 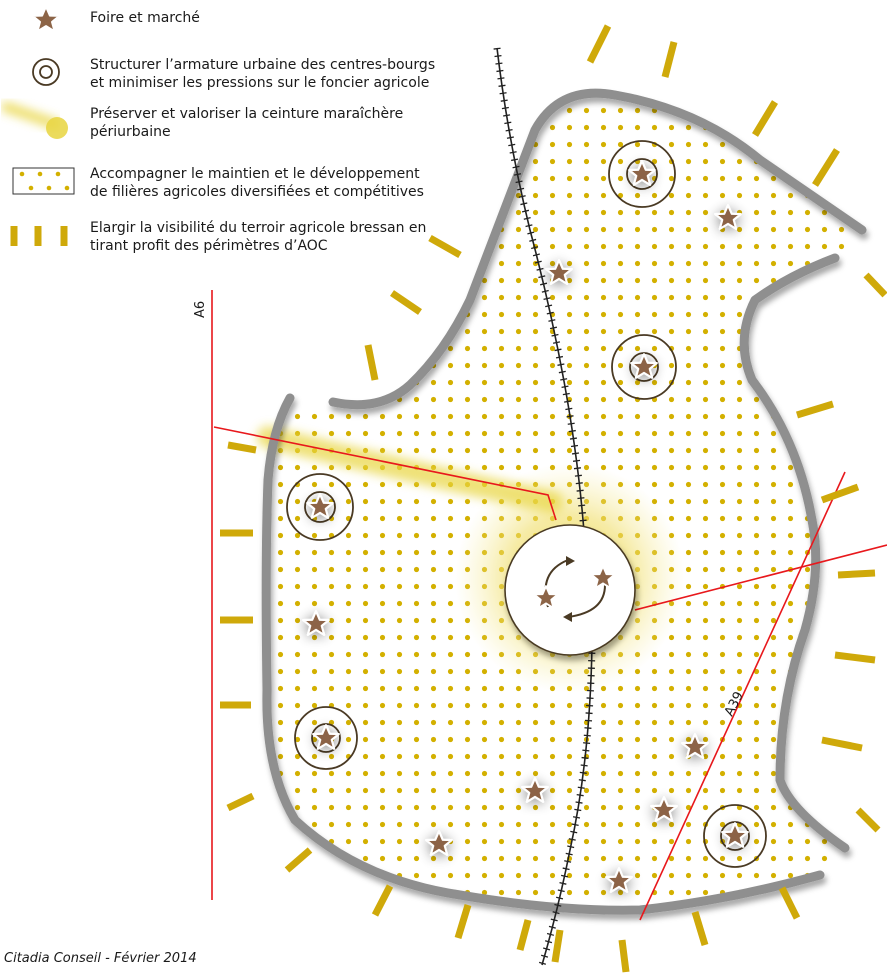 What do you see at coordinates (742, 696) in the screenshot?
I see `a39-road` at bounding box center [742, 696].